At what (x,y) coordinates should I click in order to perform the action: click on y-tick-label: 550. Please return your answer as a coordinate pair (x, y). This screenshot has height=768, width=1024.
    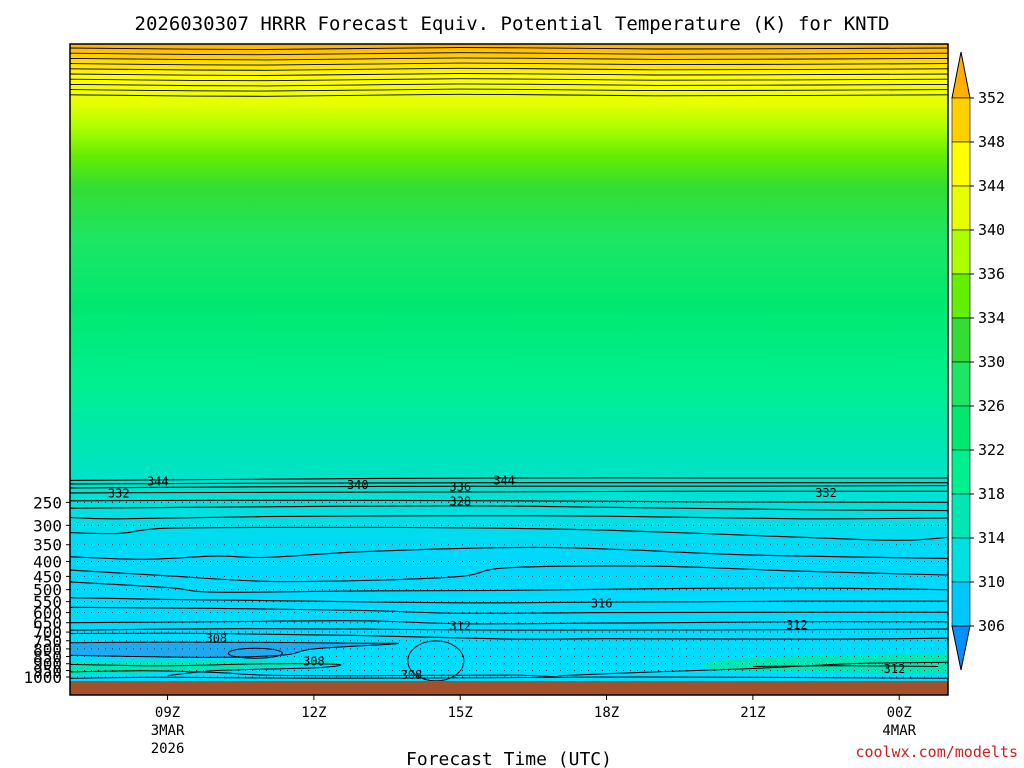
    Looking at the image, I should click on (47, 602).